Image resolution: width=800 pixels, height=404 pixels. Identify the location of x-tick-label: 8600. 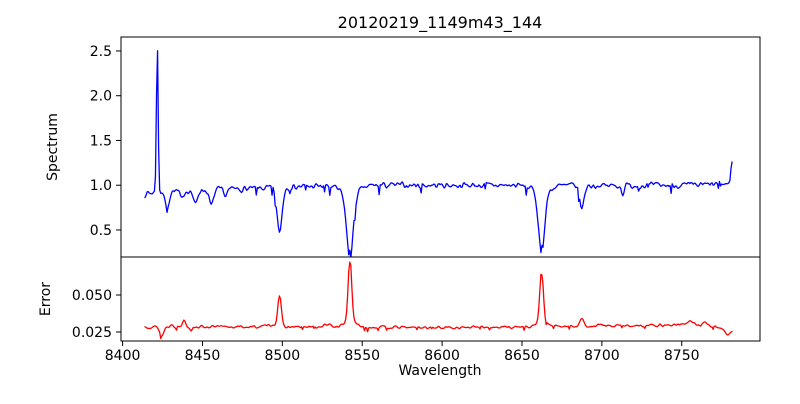
(442, 356).